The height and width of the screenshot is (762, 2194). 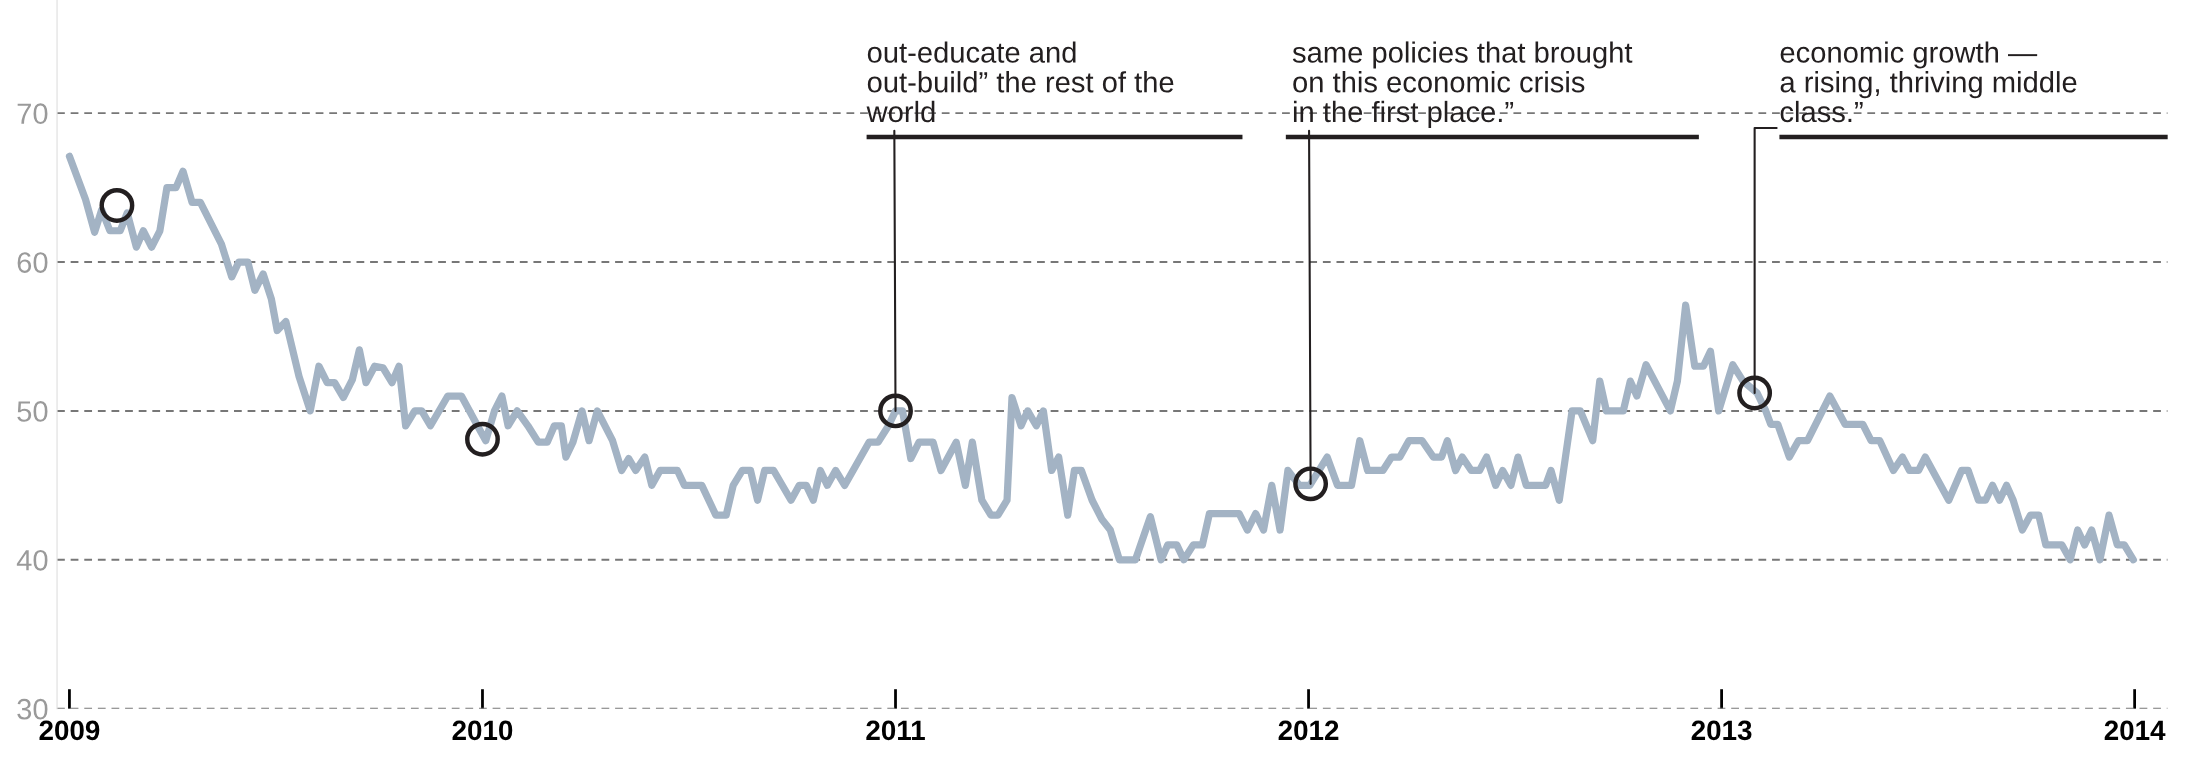 What do you see at coordinates (32, 411) in the screenshot?
I see `y-tick-label: 50` at bounding box center [32, 411].